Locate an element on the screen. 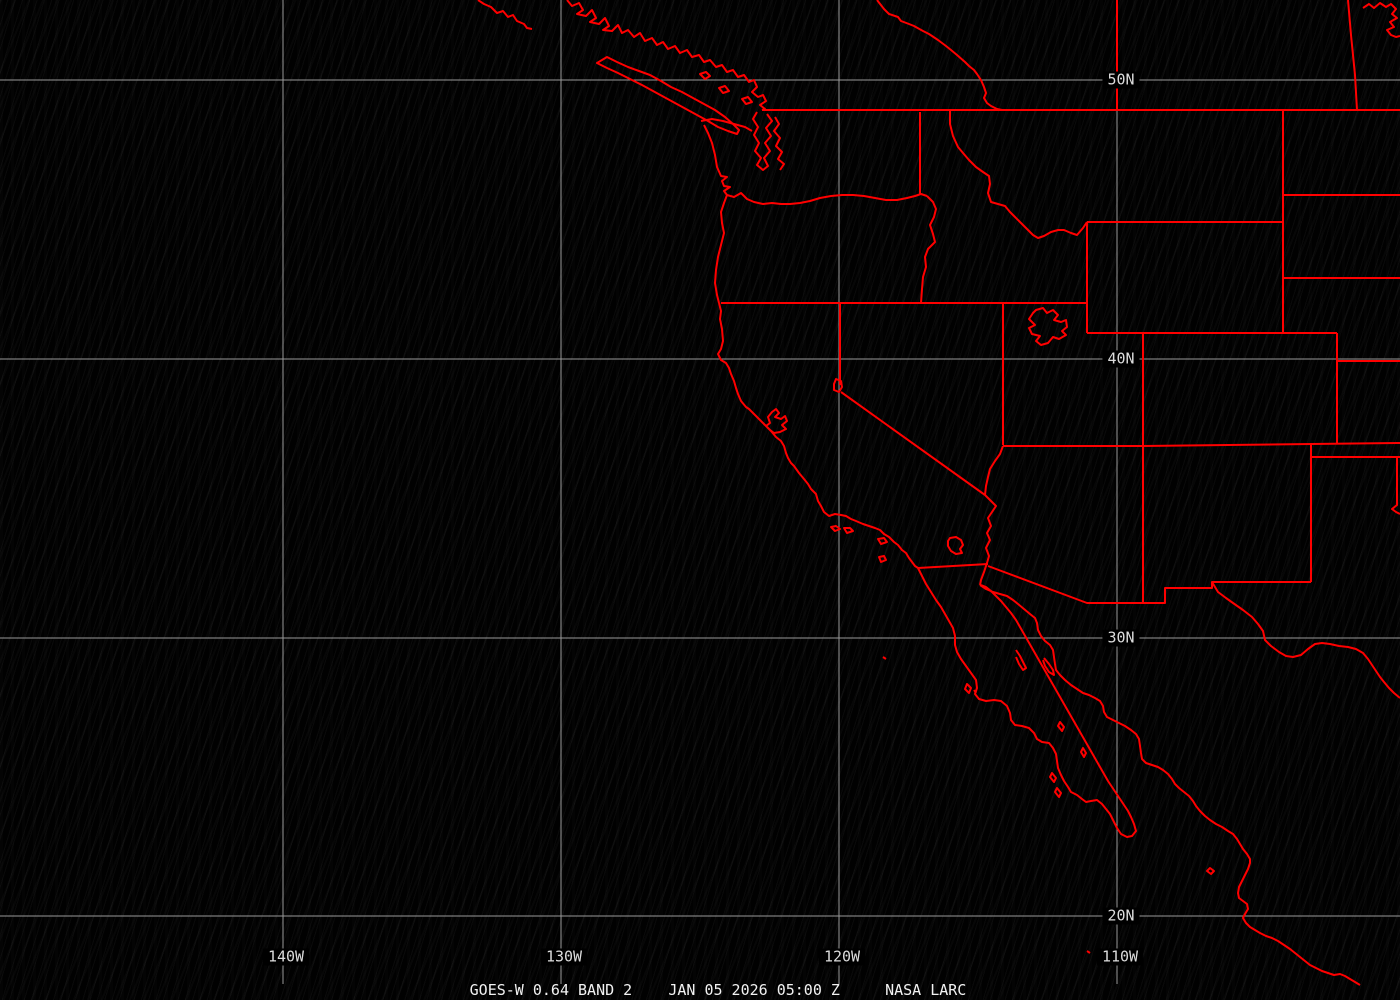 This screenshot has height=1000, width=1400. map-feature-vancouver-island is located at coordinates (668, 95).